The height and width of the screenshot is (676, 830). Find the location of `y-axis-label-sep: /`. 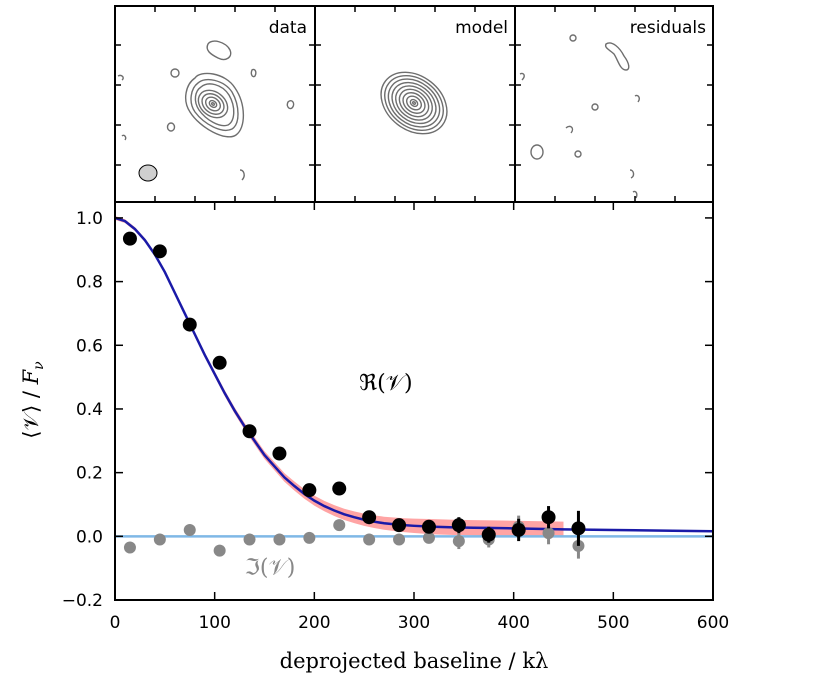

y-axis-label-sep: / is located at coordinates (31, 394).